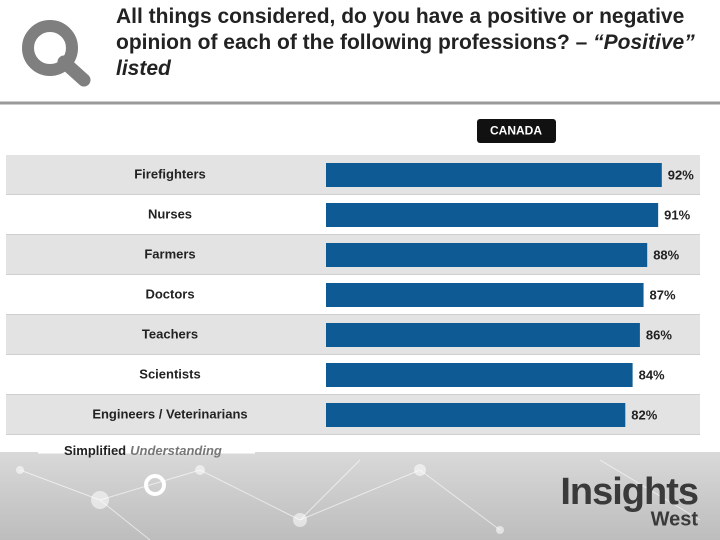  What do you see at coordinates (666, 254) in the screenshot?
I see `value-label: 88%` at bounding box center [666, 254].